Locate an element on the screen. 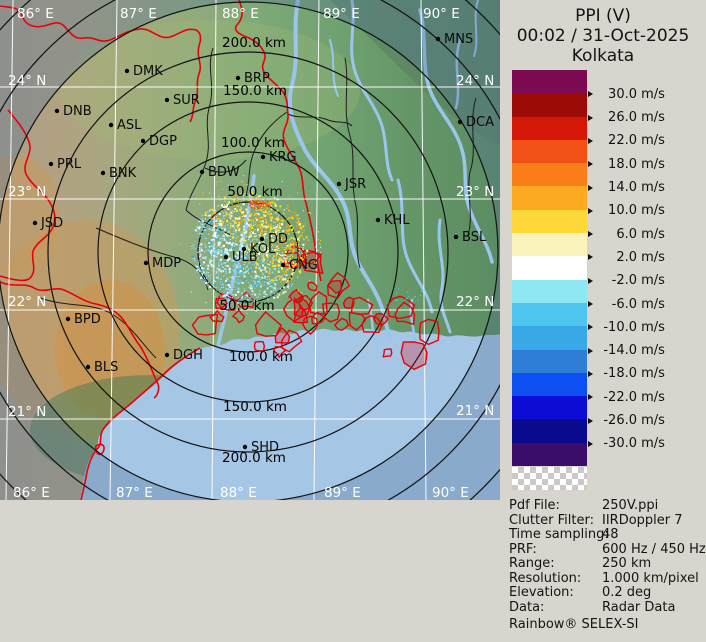  sundarbans-red-islands is located at coordinates (315, 308).